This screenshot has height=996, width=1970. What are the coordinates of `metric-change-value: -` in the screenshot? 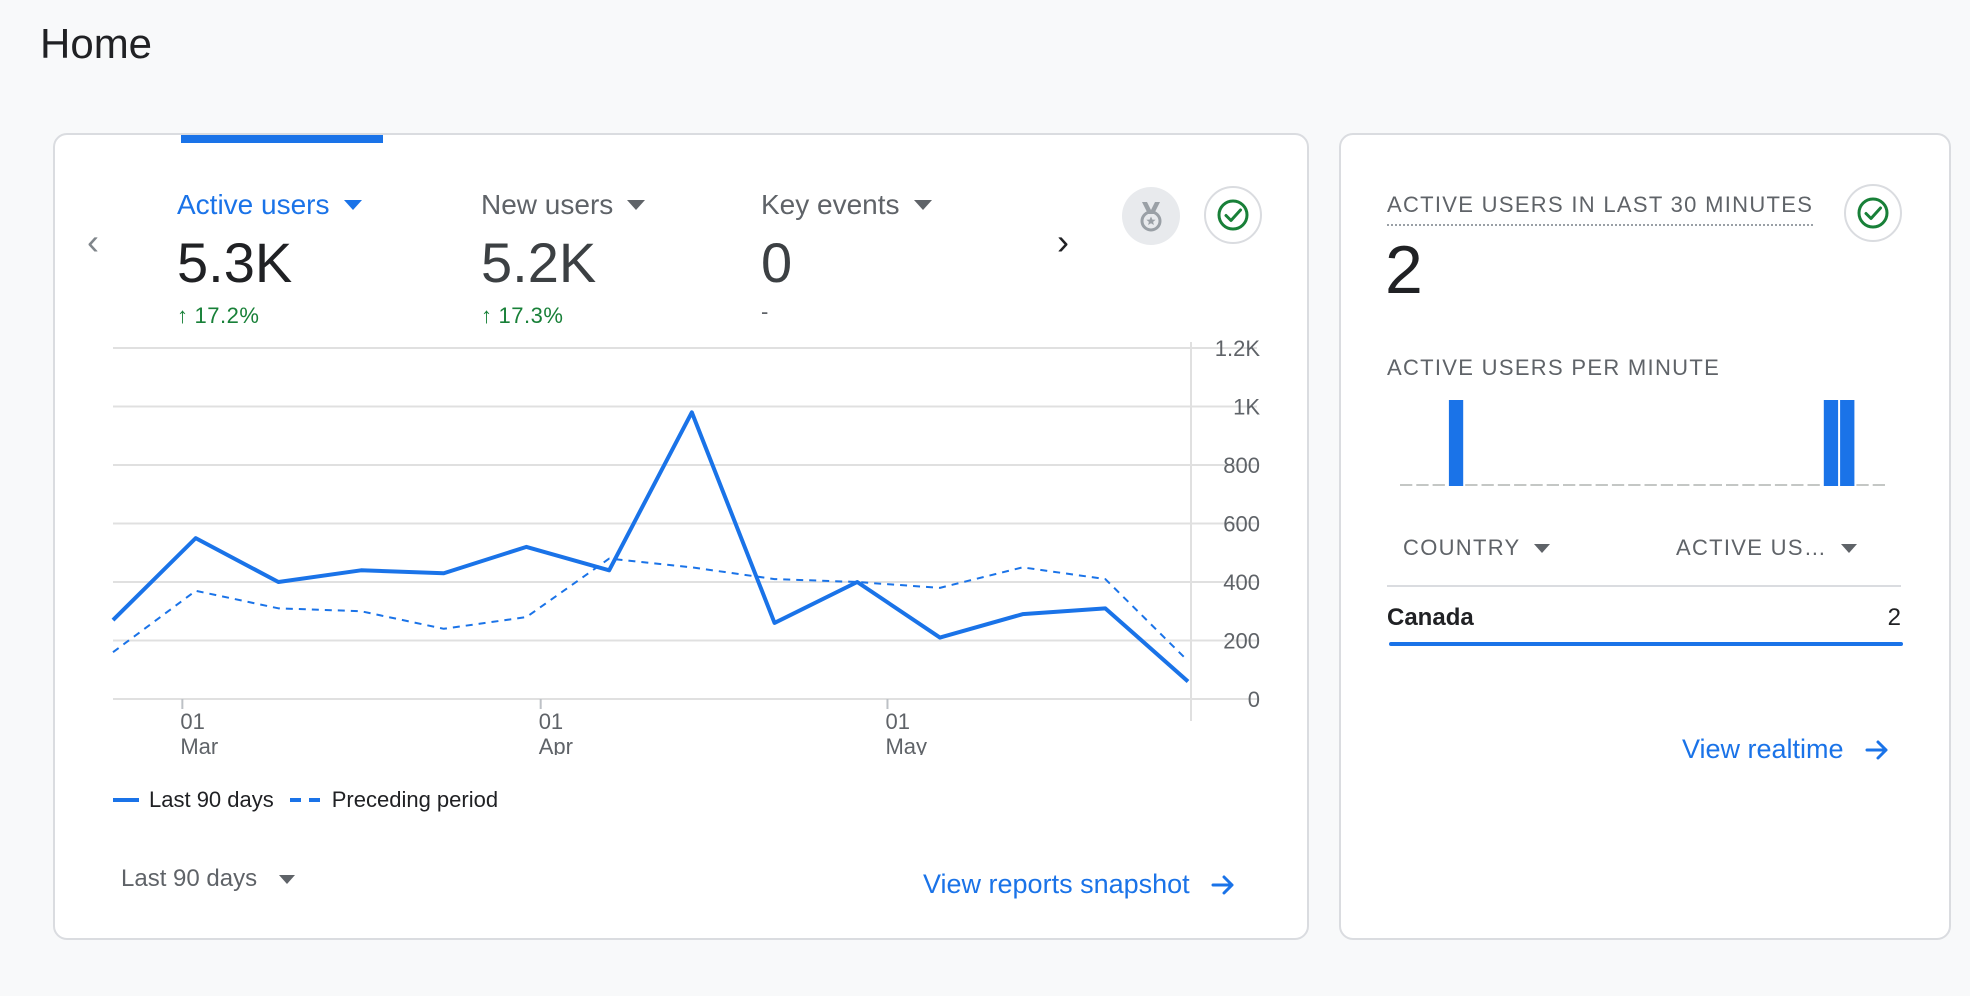 It's located at (765, 311).